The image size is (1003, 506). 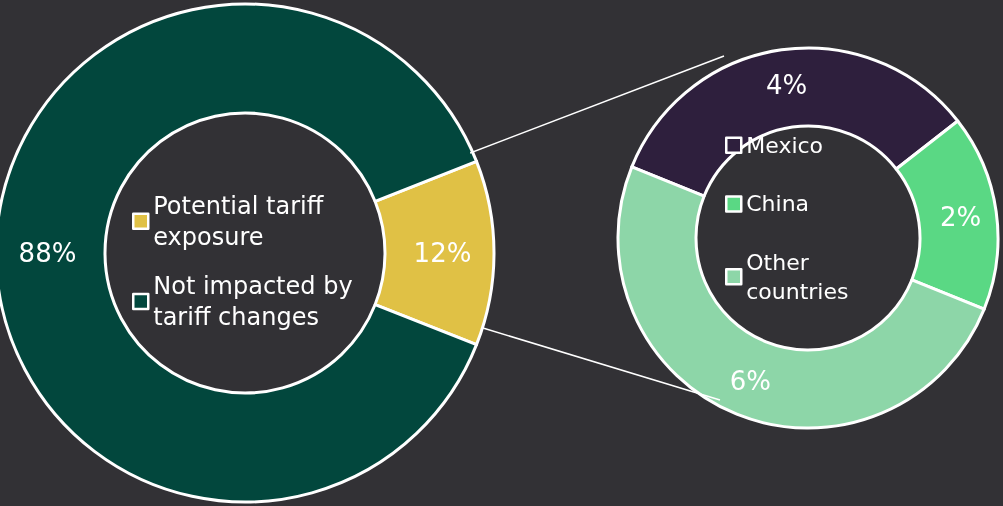 I want to click on legend-label: Potential tariff exposure, so click(x=242, y=221).